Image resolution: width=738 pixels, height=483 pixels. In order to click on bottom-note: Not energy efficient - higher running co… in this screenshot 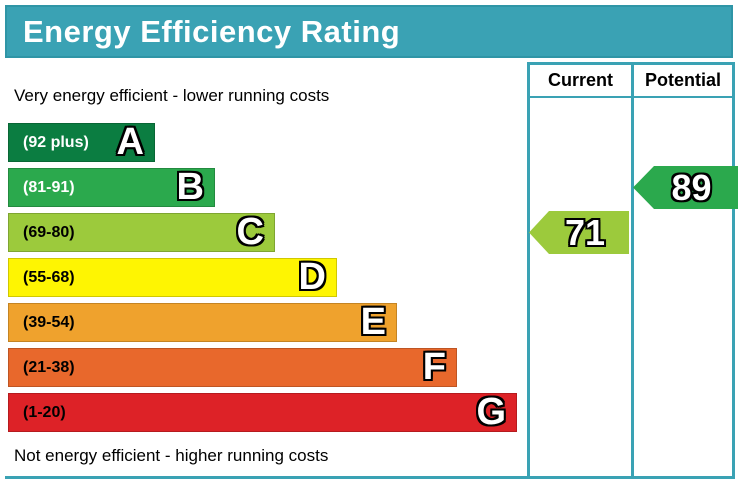, I will do `click(171, 455)`.